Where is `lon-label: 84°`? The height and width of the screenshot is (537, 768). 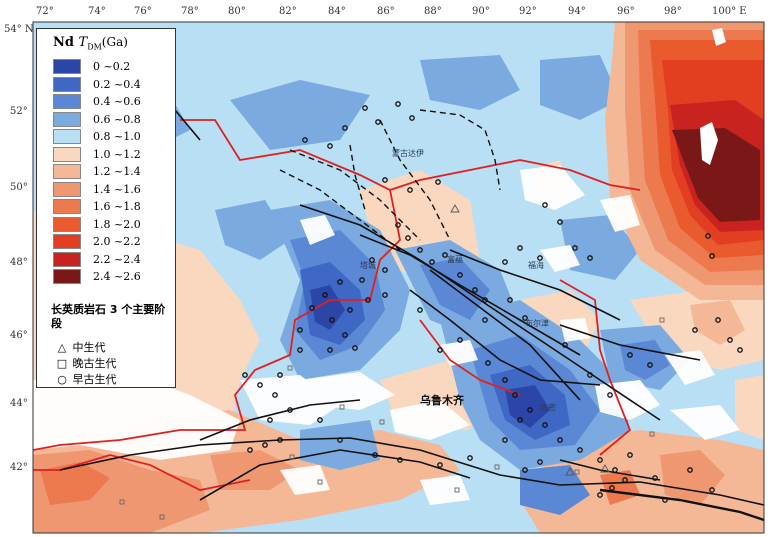 lon-label: 84° is located at coordinates (337, 11).